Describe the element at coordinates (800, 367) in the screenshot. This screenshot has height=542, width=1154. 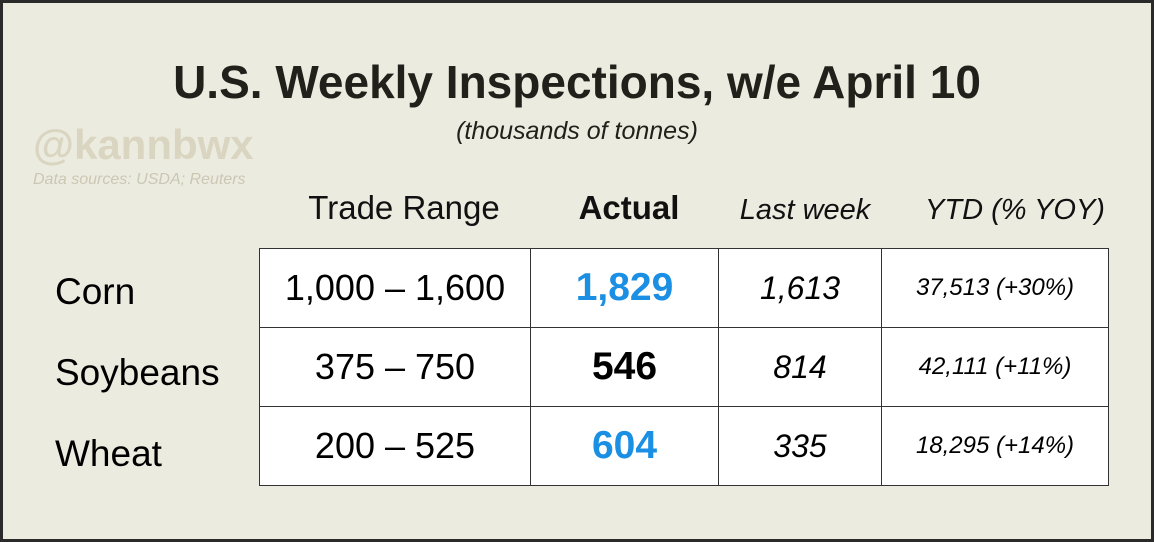
I see `table-cell: 814` at that location.